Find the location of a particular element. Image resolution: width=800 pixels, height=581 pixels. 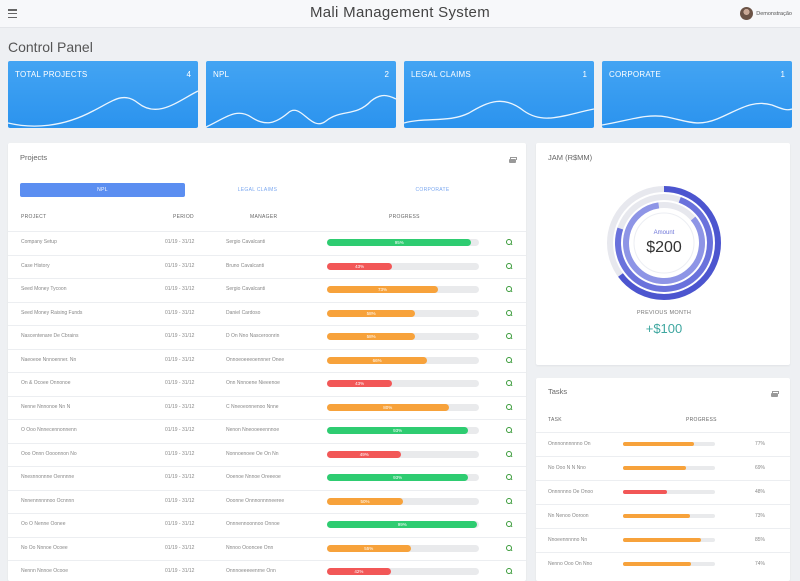

project-name: No Oo Nnnoe Ocoee is located at coordinates (44, 547).